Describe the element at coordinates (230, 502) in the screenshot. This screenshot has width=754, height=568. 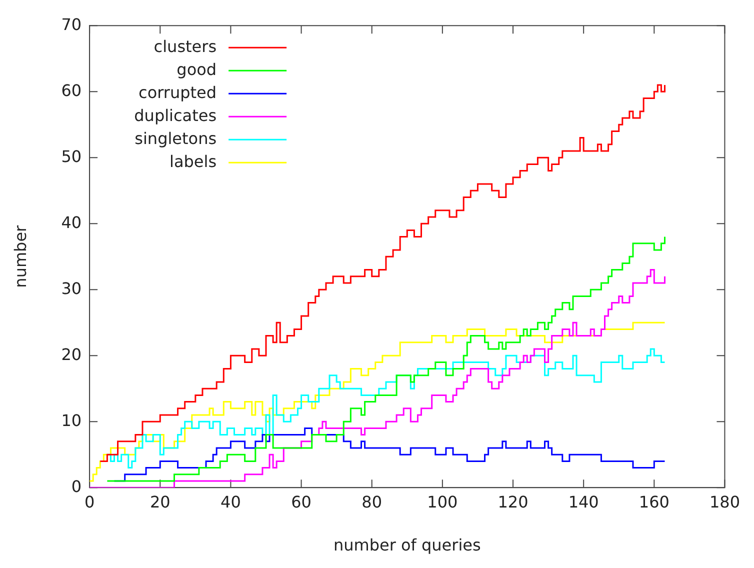
I see `x-tick-label: 40` at that location.